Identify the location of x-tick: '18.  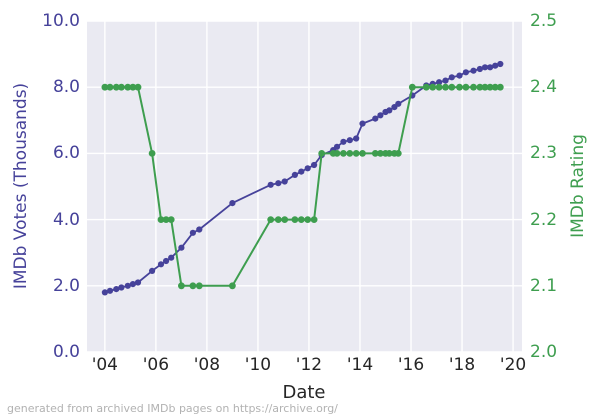
(462, 365).